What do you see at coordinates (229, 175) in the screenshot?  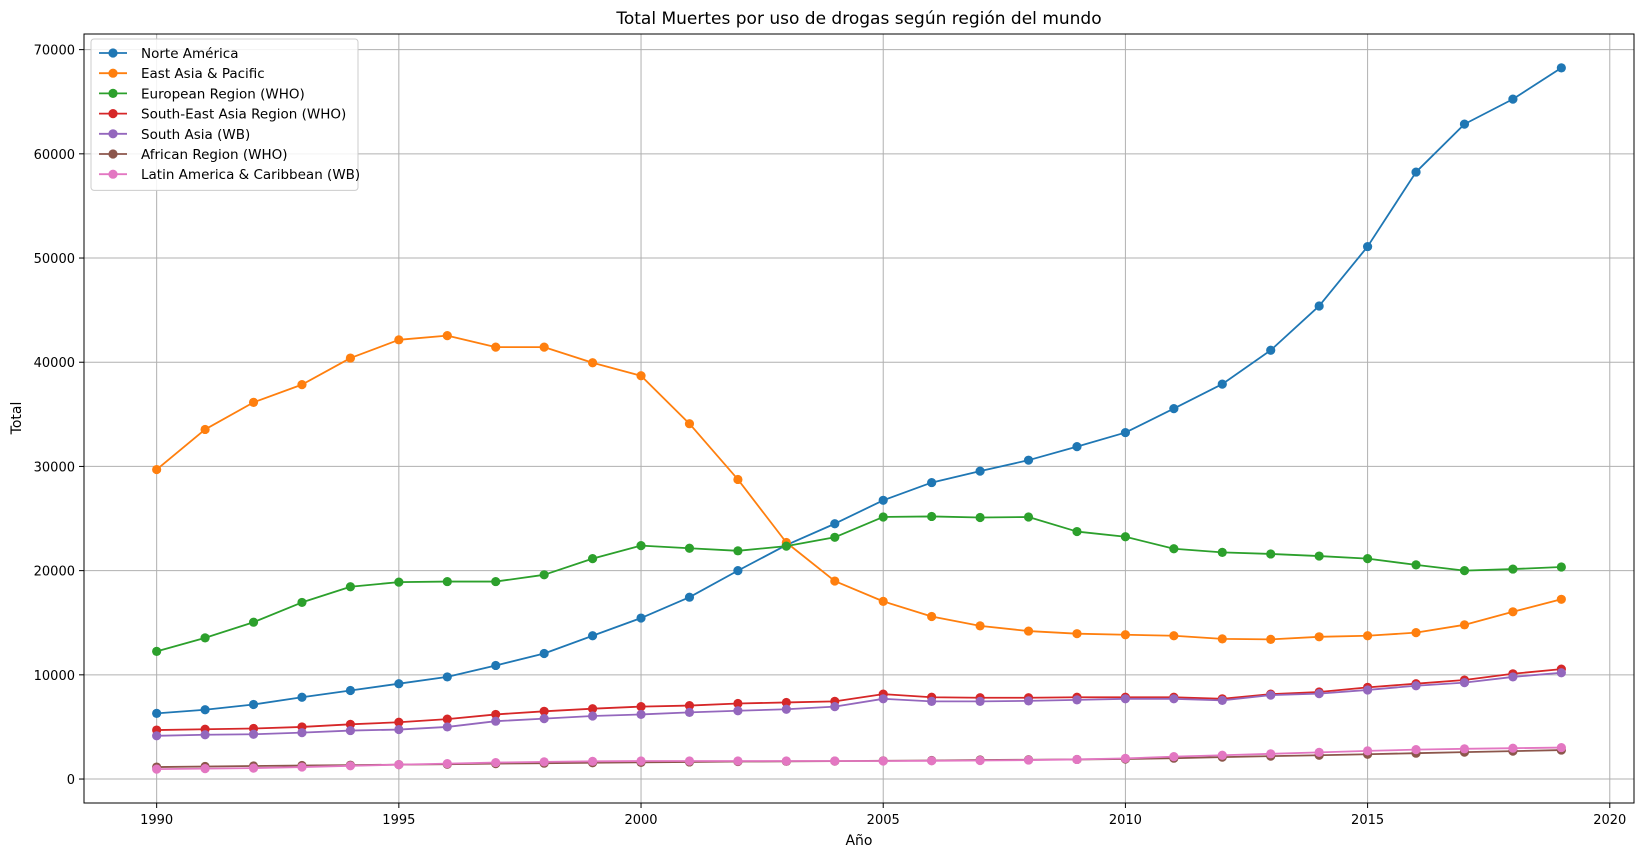 I see `legend-item: Latin America & Caribbean (WB)` at bounding box center [229, 175].